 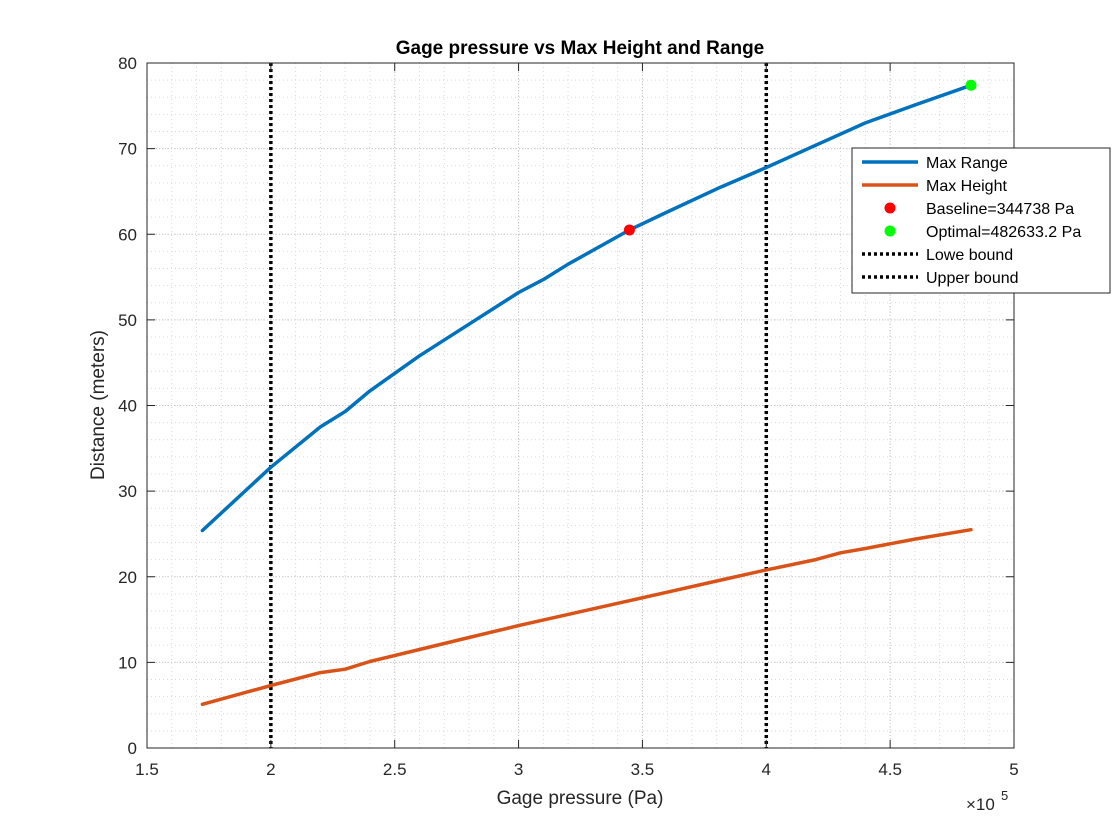 I want to click on optimal-point, so click(x=971, y=85).